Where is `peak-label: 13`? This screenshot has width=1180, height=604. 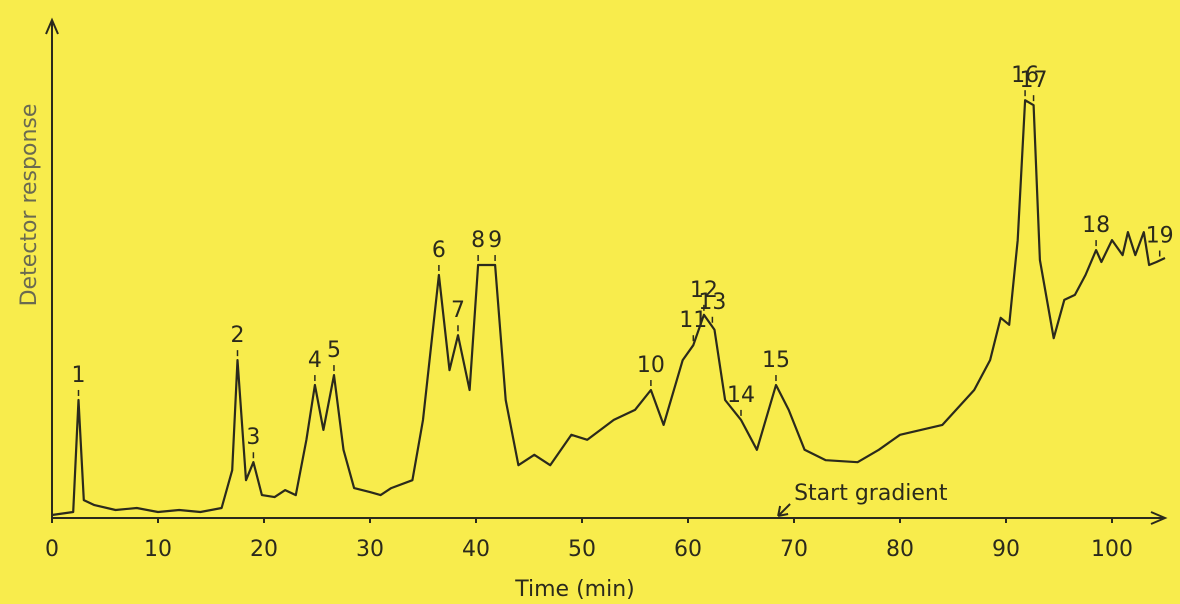 peak-label: 13 is located at coordinates (712, 302).